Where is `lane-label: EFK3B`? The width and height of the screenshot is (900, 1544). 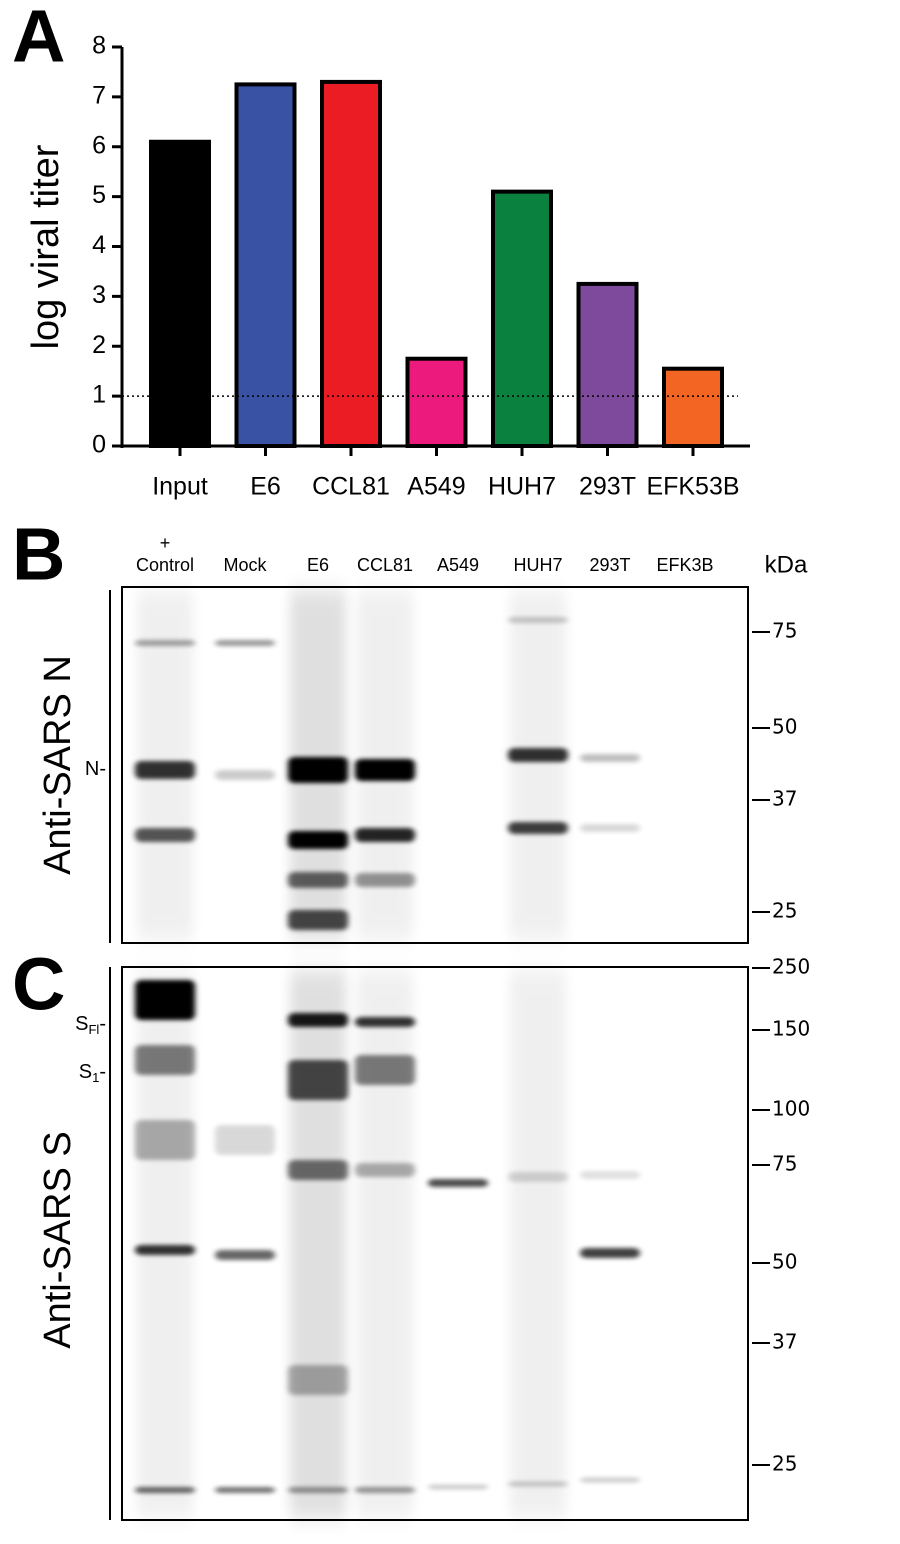 lane-label: EFK3B is located at coordinates (684, 565).